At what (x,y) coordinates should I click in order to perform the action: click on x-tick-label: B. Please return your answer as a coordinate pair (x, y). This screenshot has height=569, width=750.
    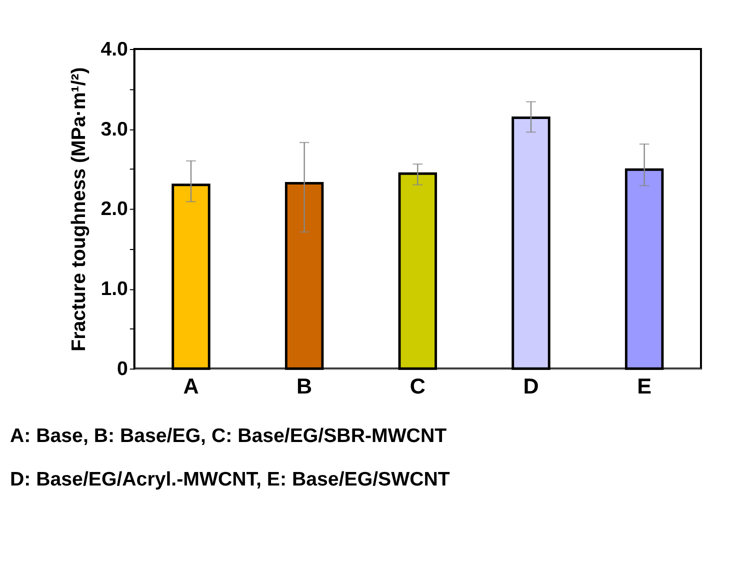
    Looking at the image, I should click on (304, 386).